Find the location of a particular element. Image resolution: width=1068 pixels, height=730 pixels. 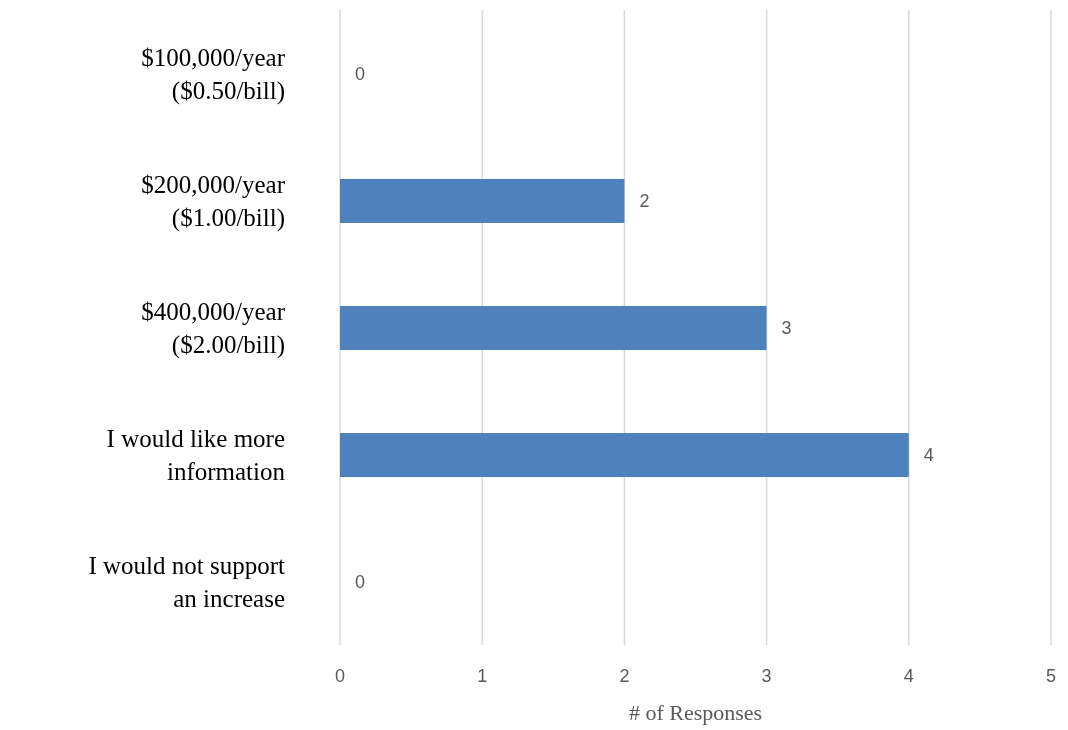

y-tick-label: $400,000/year ($2.00/bill) is located at coordinates (213, 328).